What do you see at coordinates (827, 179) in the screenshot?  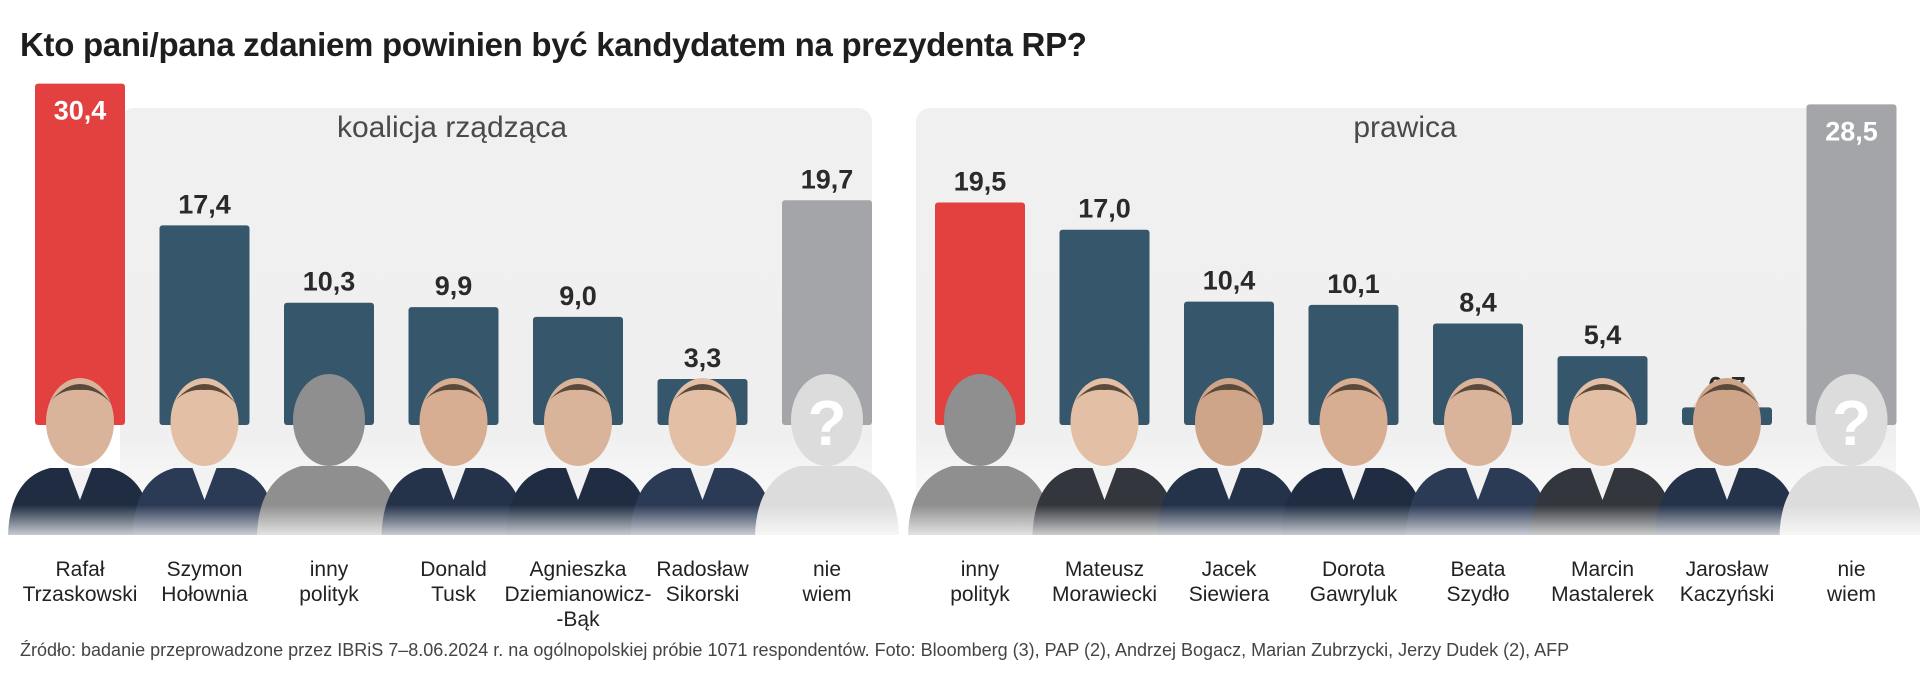 I see `value-label: 19,7` at bounding box center [827, 179].